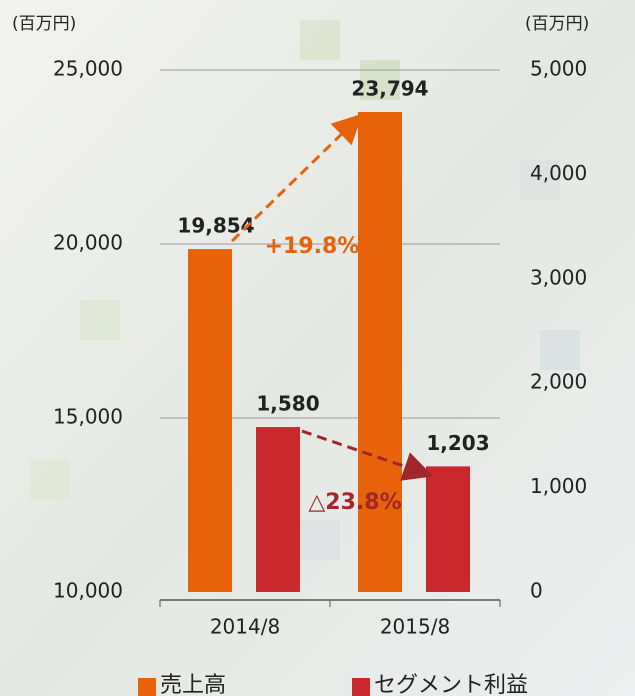  What do you see at coordinates (312, 246) in the screenshot?
I see `annotation: +19.8%` at bounding box center [312, 246].